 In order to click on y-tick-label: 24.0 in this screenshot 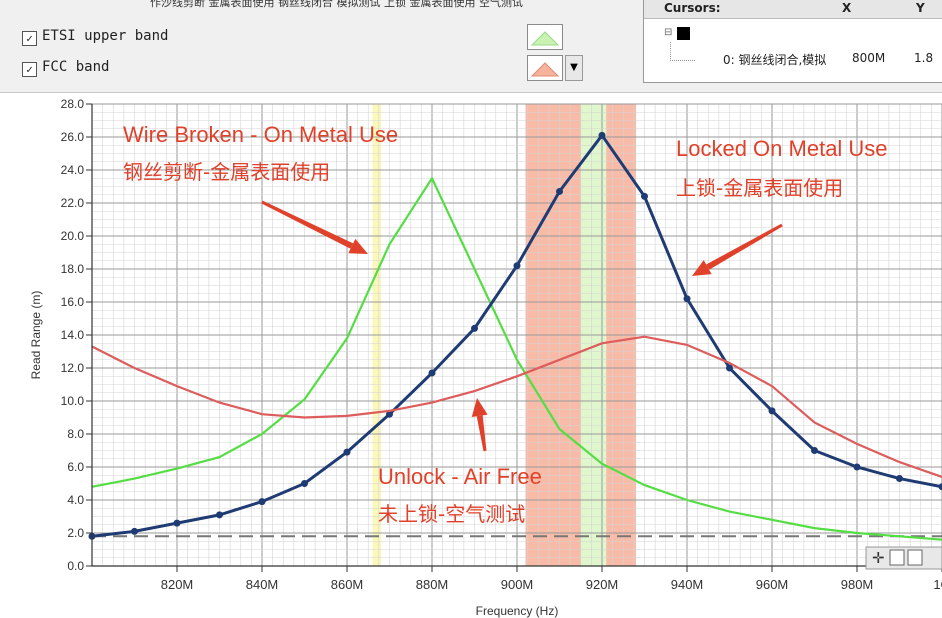, I will do `click(73, 170)`.